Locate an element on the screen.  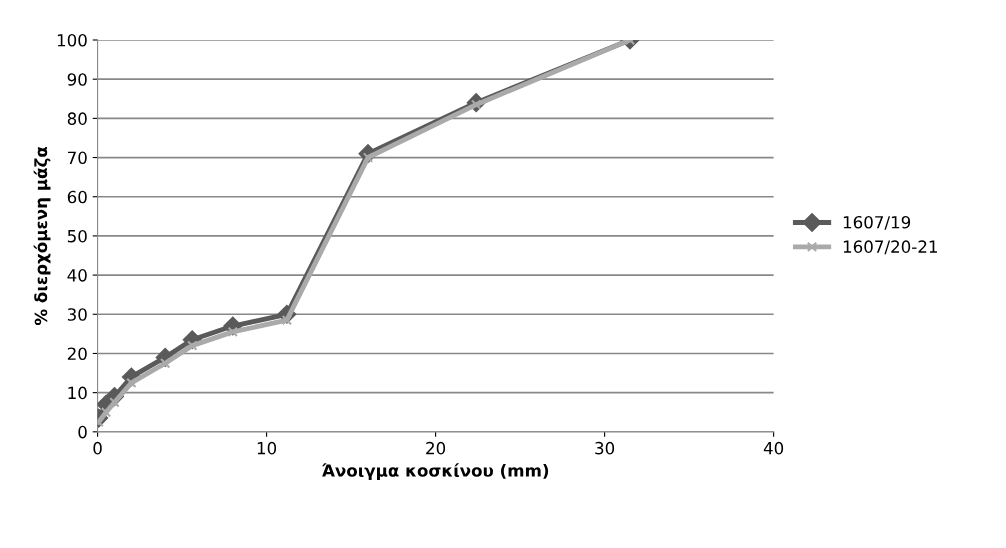
y-tick-label: 30 is located at coordinates (77, 314).